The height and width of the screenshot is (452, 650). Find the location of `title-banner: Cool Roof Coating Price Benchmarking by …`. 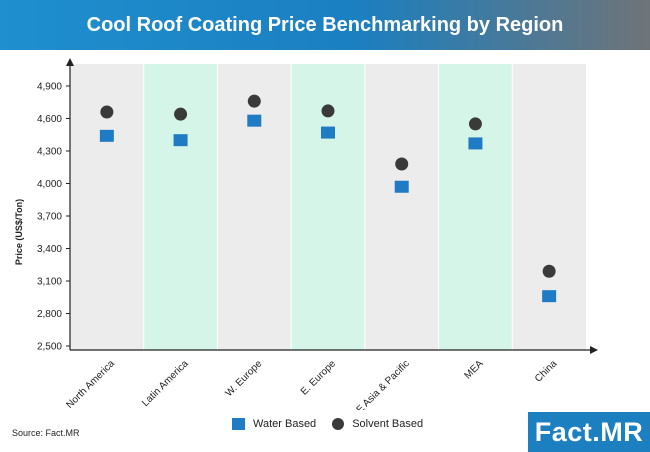

title-banner: Cool Roof Coating Price Benchmarking by … is located at coordinates (325, 25).